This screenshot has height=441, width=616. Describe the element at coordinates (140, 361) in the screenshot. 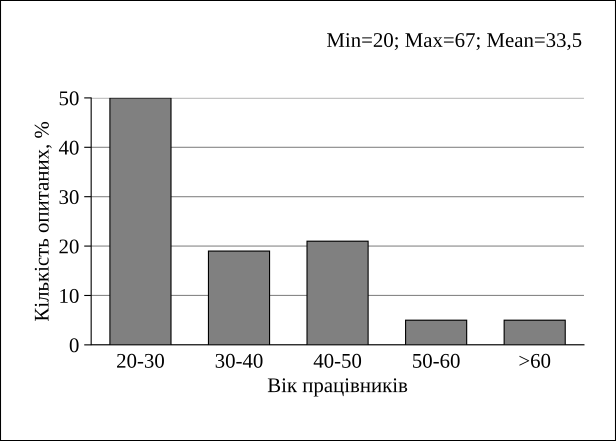

I see `x-tick-label: 20-30` at that location.